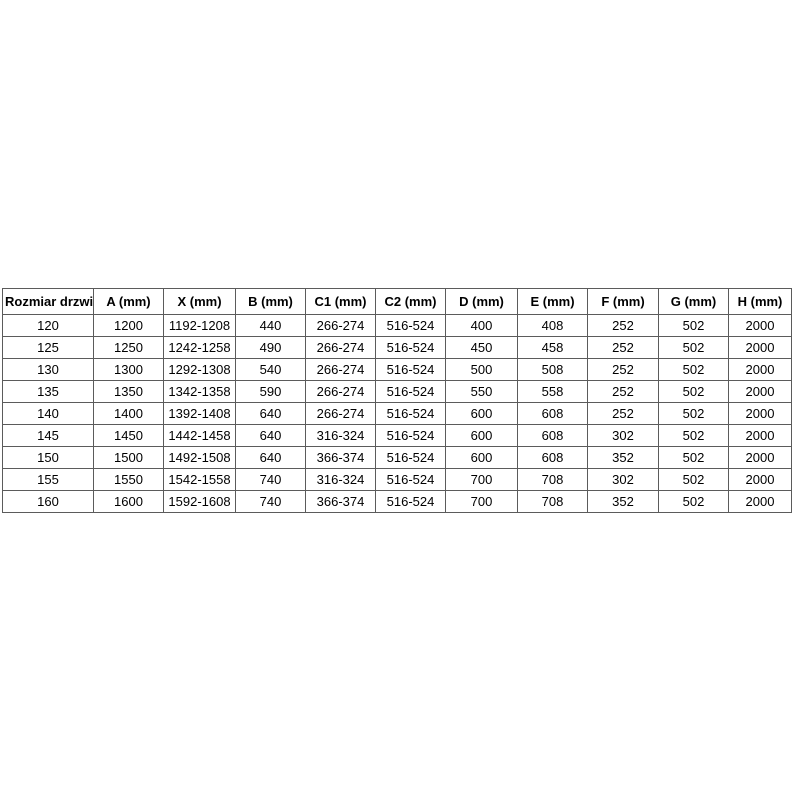 The height and width of the screenshot is (800, 800). I want to click on header-cell: C2 (mm), so click(410, 301).